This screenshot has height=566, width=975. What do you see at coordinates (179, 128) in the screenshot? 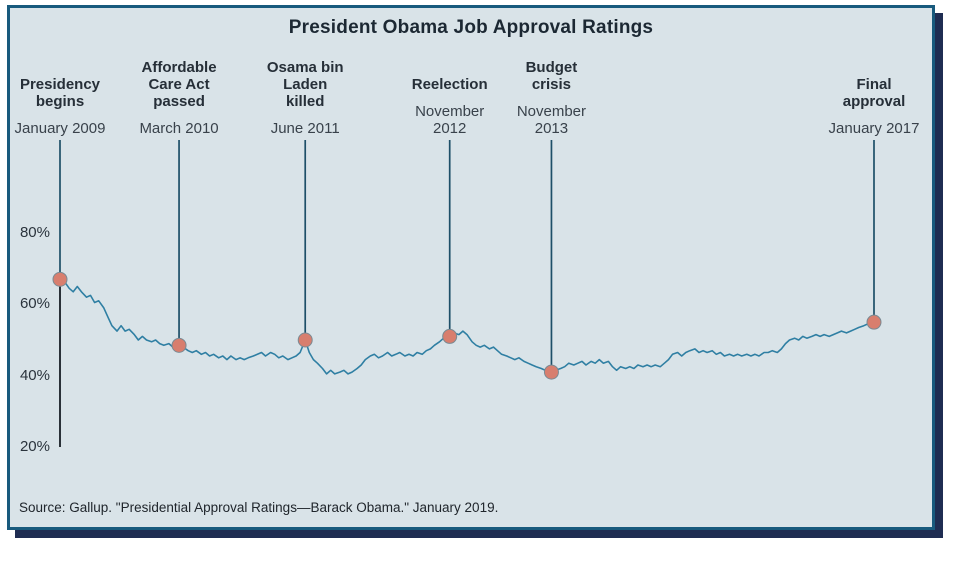
I see `event-date: March 2010` at bounding box center [179, 128].